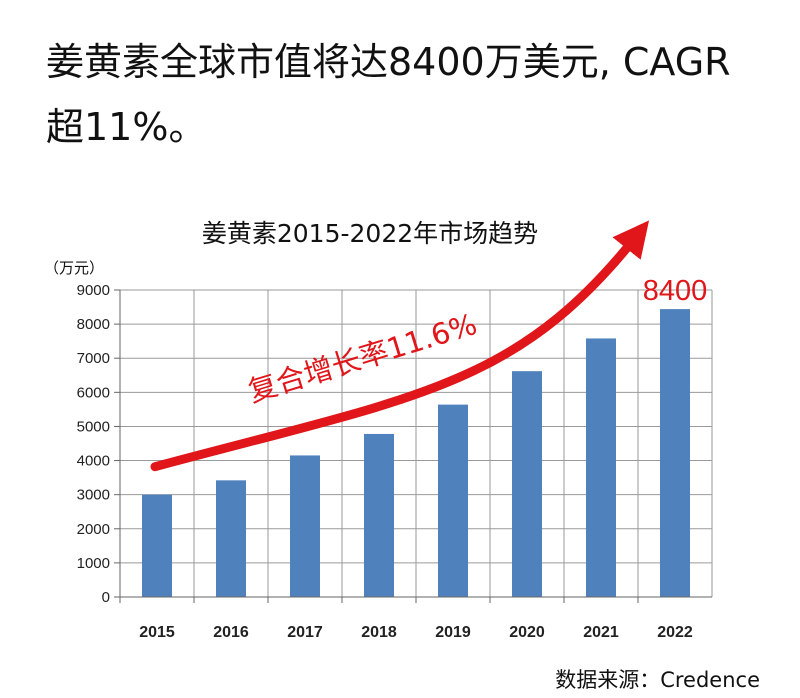 This screenshot has width=800, height=698. I want to click on data-source-note: 数据来源：Credence, so click(657, 680).